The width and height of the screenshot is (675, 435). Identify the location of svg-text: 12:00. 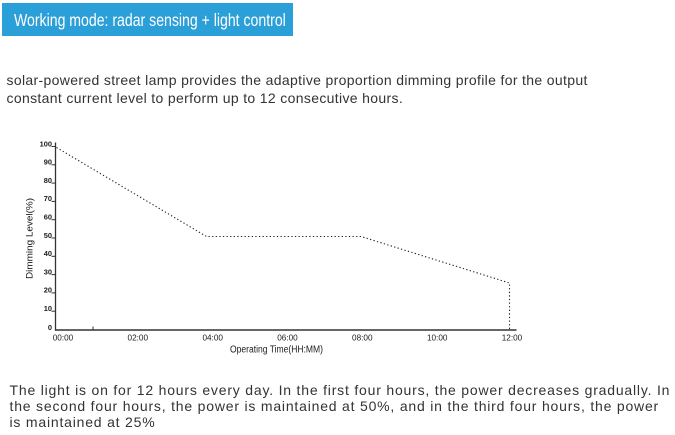
(512, 338).